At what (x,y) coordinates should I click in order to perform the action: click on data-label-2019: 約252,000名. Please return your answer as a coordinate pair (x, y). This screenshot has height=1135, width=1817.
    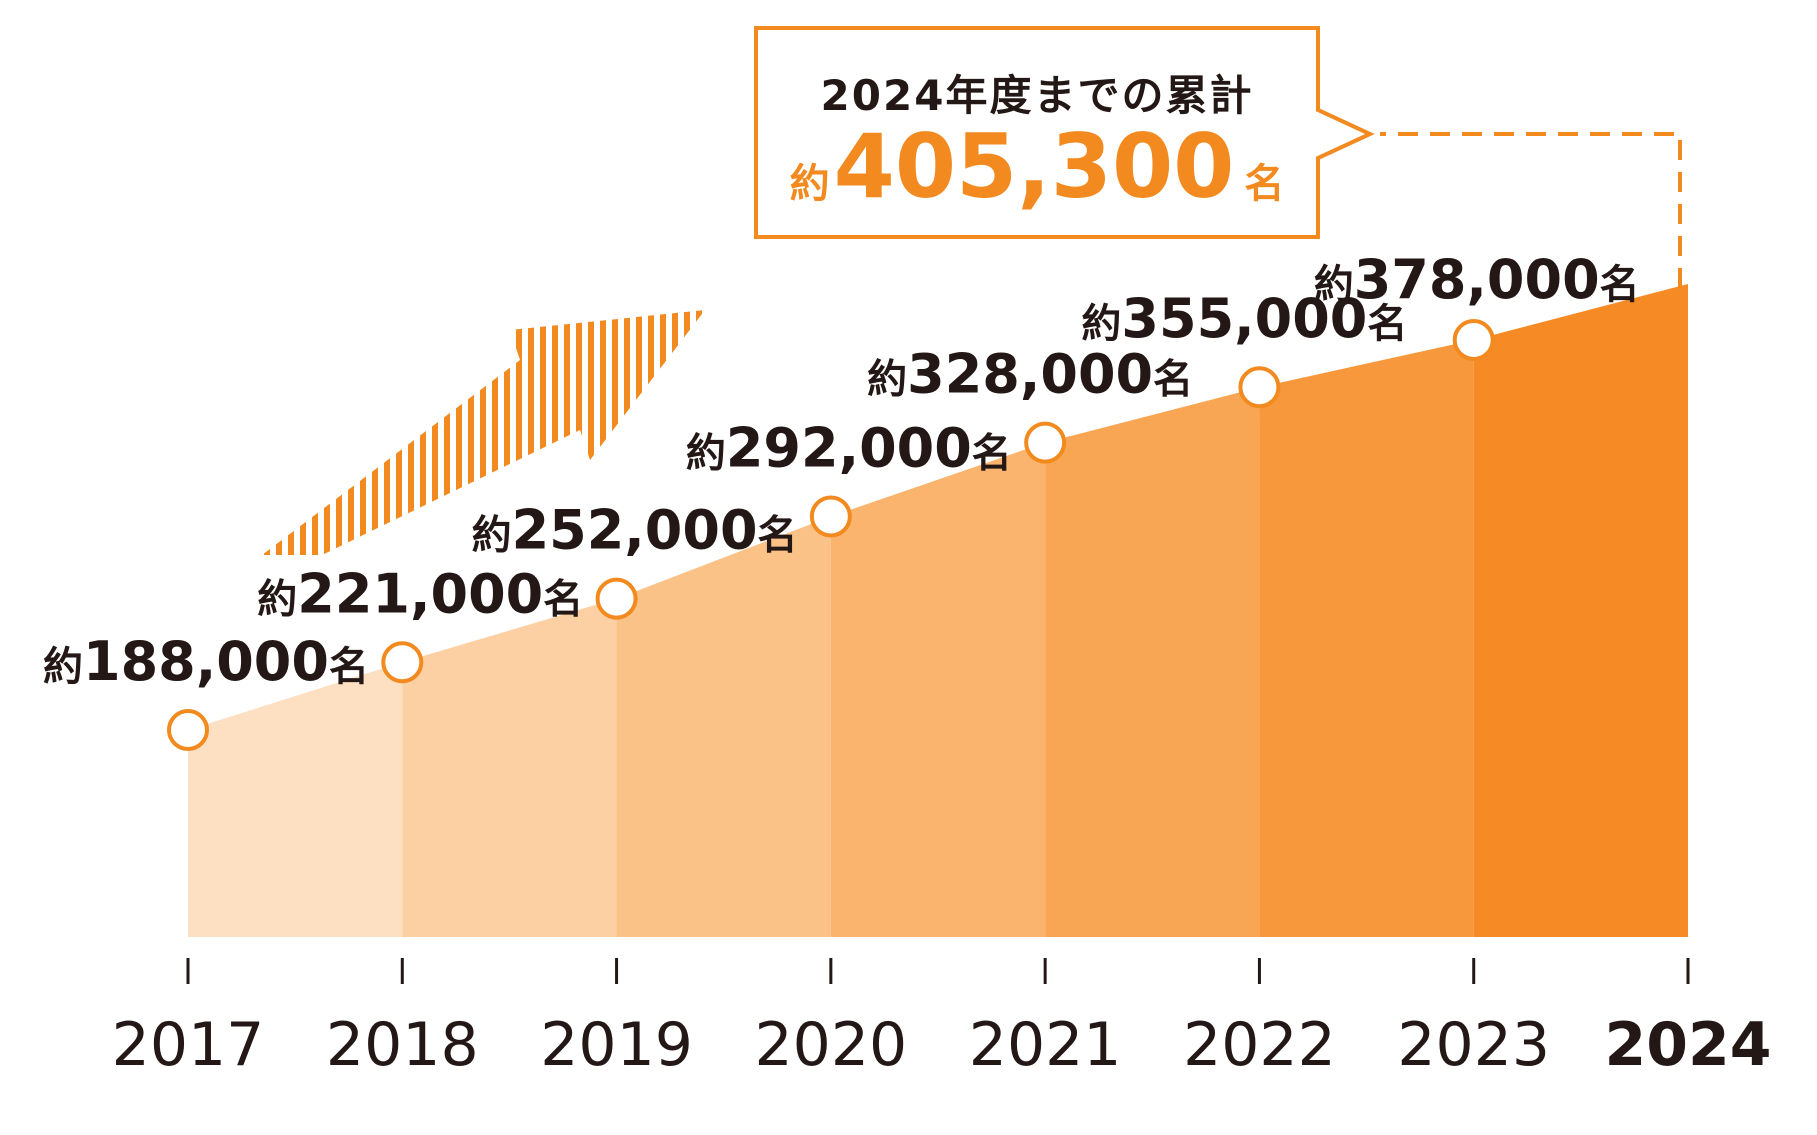
    Looking at the image, I should click on (635, 530).